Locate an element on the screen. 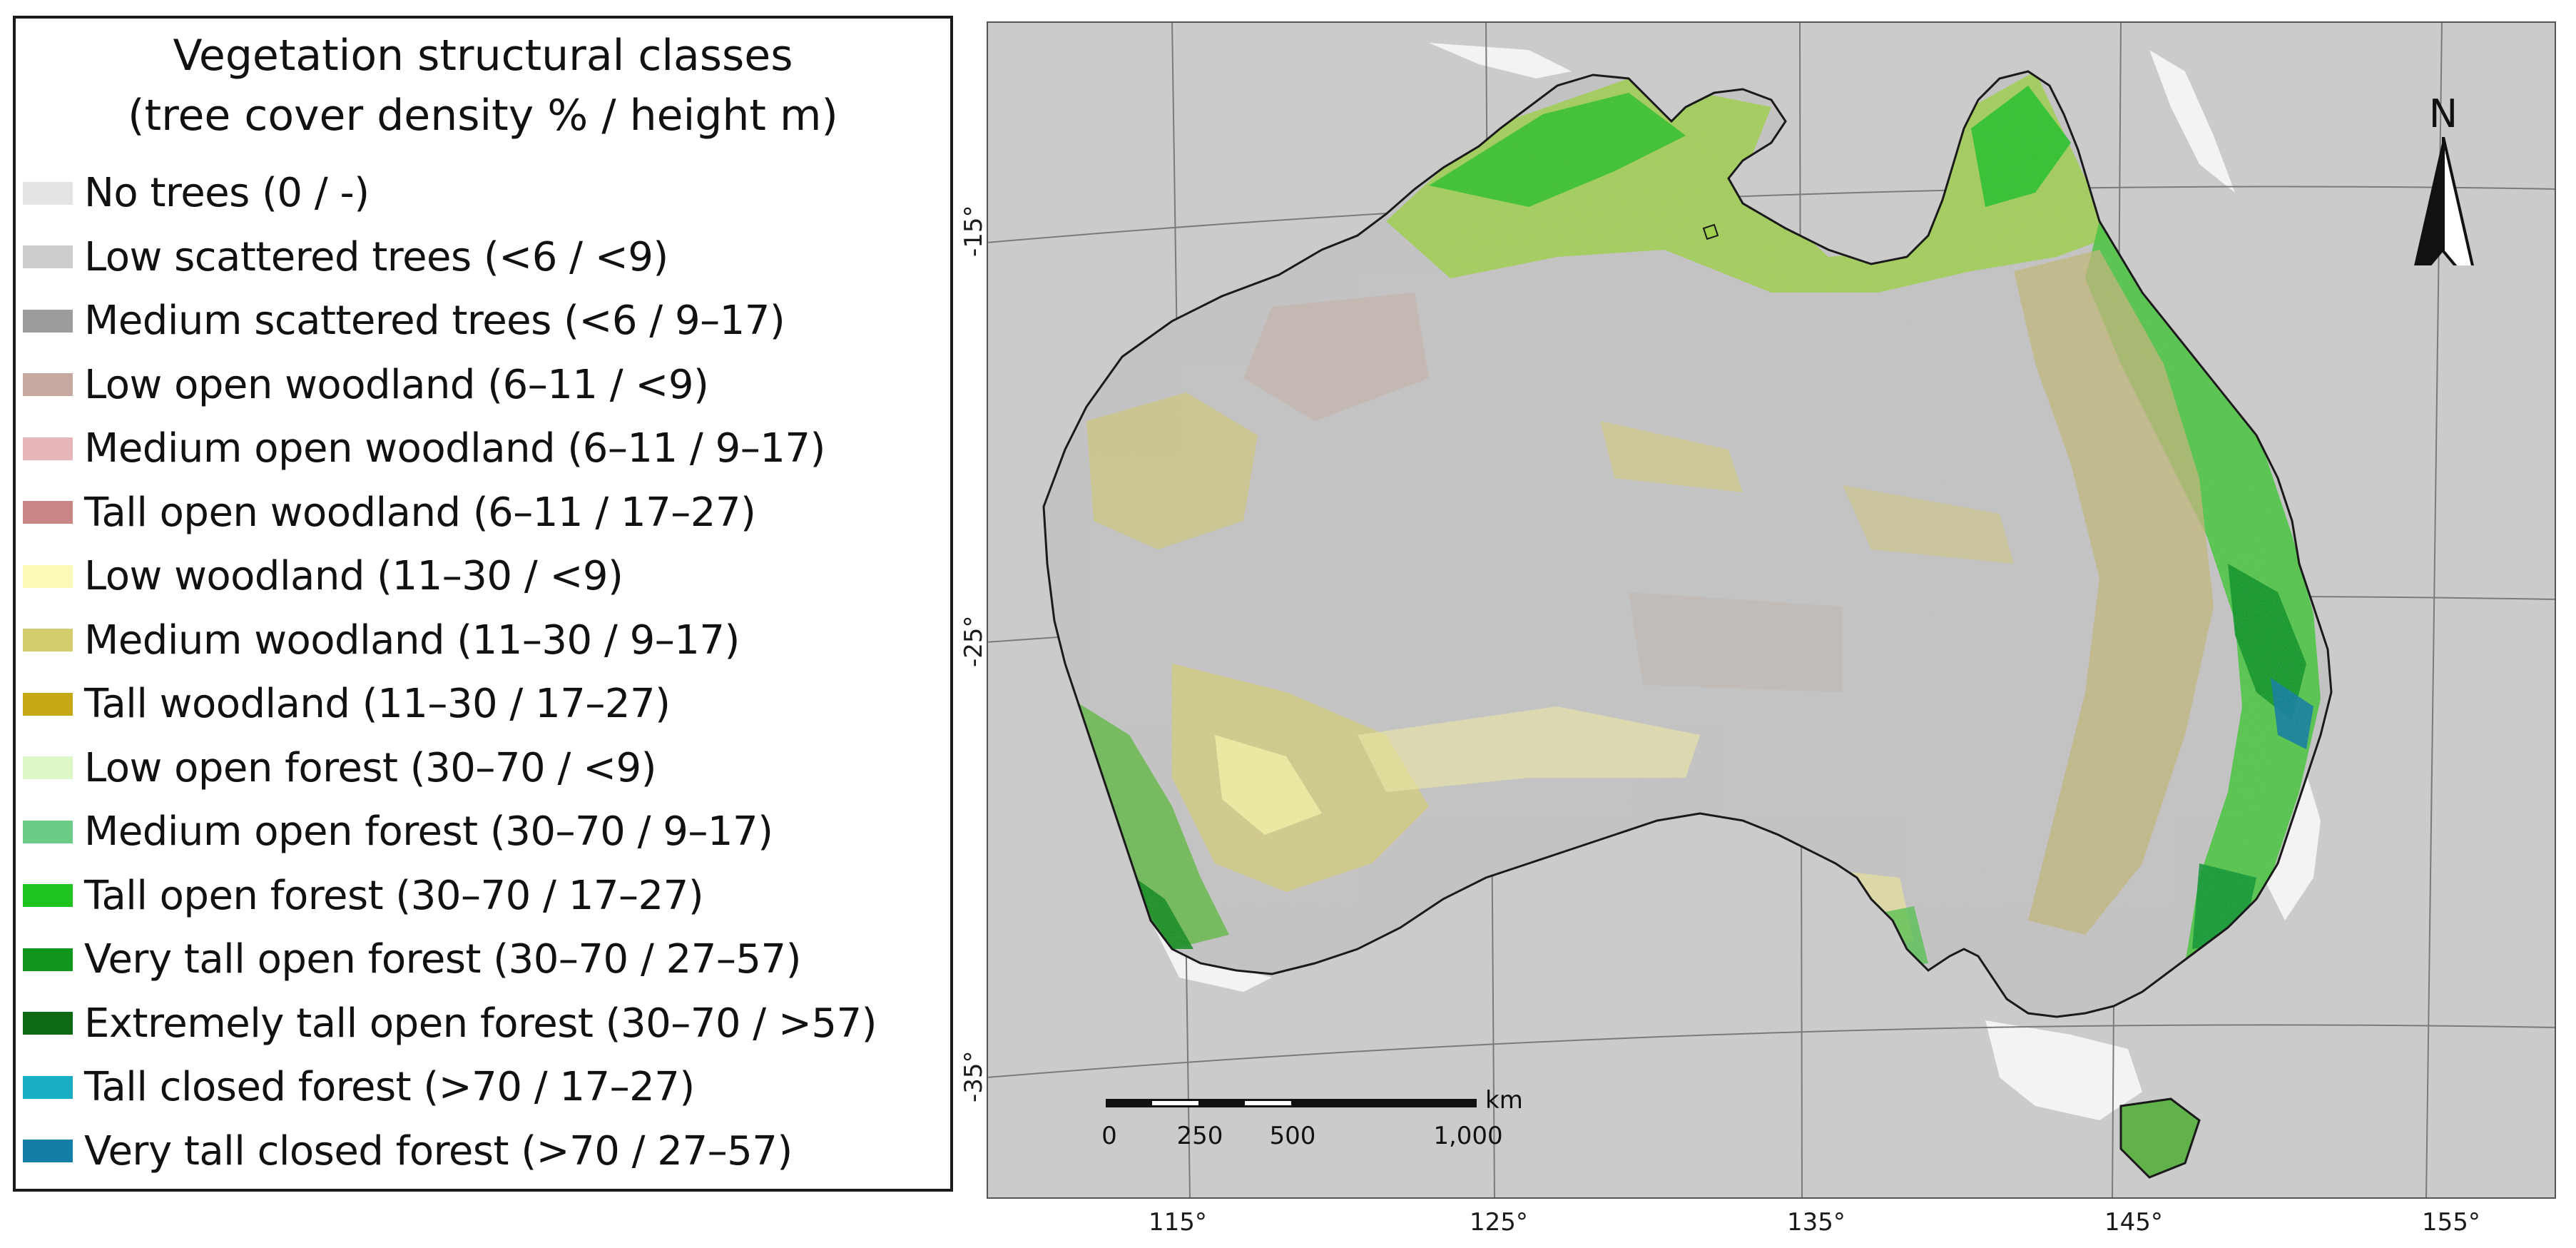 This screenshot has width=2576, height=1248. legend-item: Extremely tall open forest (30–70 / >57) is located at coordinates (486, 1024).